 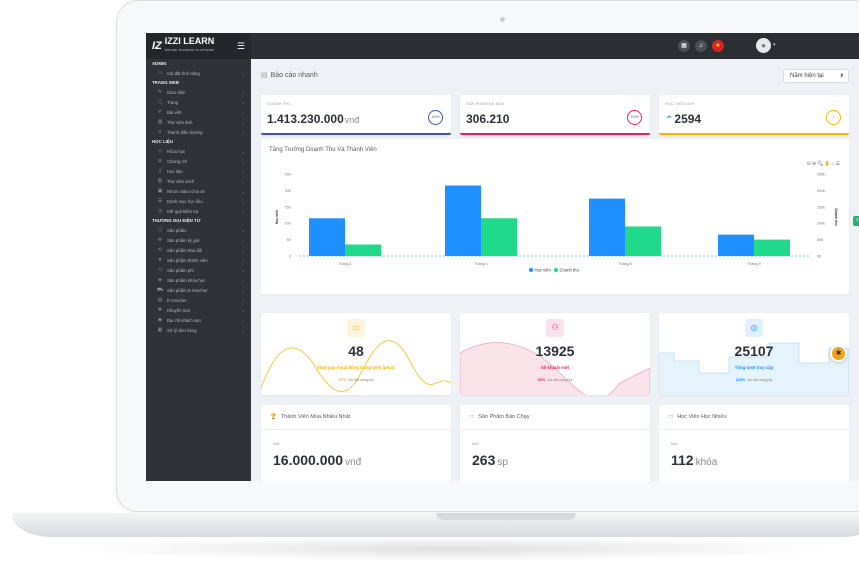 What do you see at coordinates (841, 76) in the screenshot?
I see `select-caret-icon: ⬍` at bounding box center [841, 76].